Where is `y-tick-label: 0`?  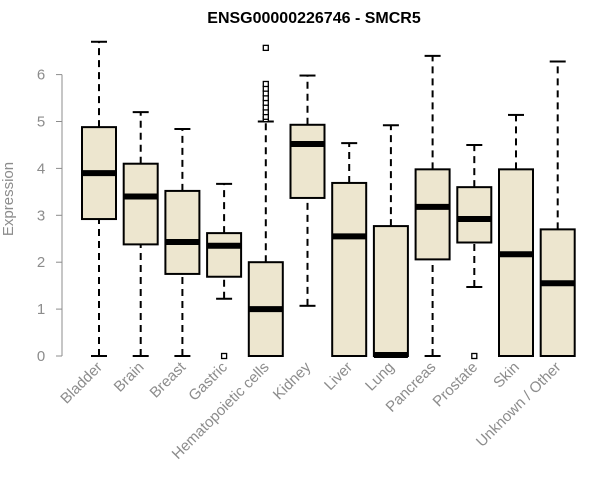 y-tick-label: 0 is located at coordinates (41, 356).